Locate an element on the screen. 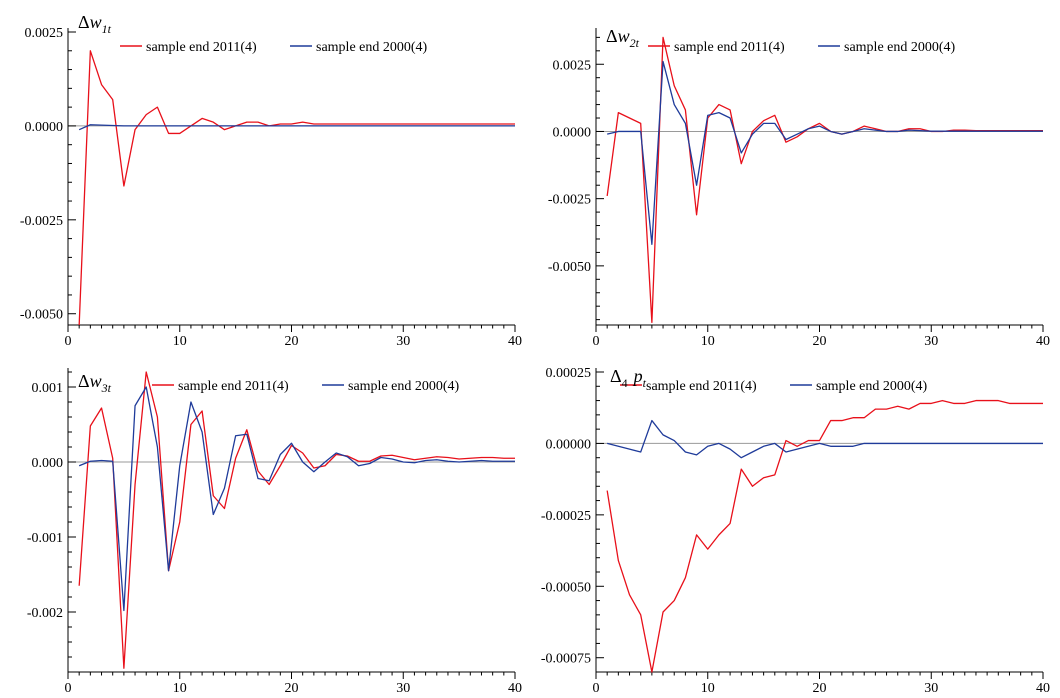  y-tick-label: -0.00025 is located at coordinates (566, 516).